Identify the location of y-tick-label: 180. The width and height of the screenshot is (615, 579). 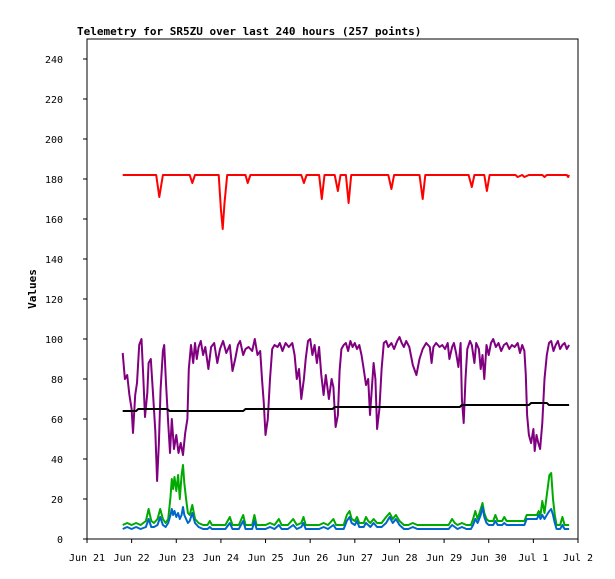
(54, 180).